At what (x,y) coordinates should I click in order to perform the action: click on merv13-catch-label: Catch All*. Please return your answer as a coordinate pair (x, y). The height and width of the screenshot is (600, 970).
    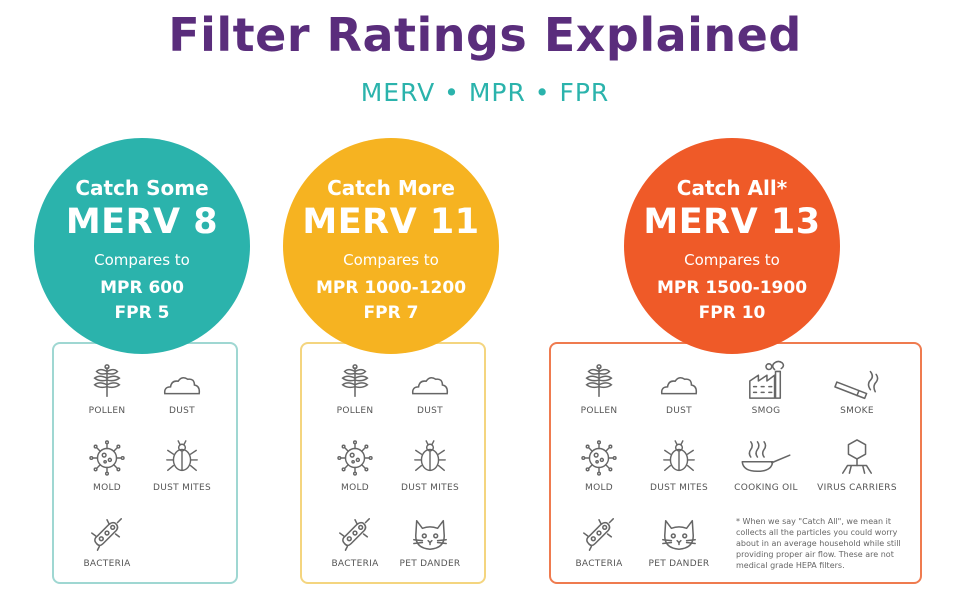
    Looking at the image, I should click on (732, 188).